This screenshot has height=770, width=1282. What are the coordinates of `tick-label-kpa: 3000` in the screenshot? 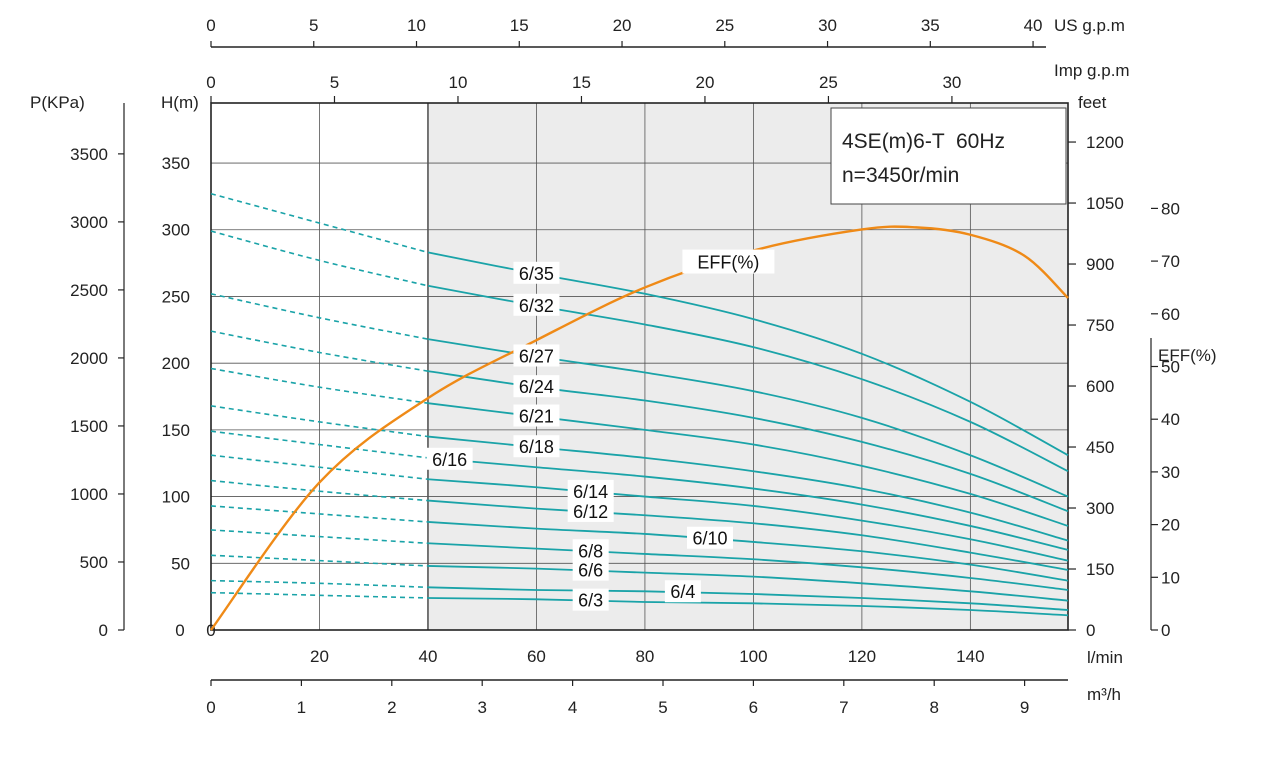 It's located at (89, 222).